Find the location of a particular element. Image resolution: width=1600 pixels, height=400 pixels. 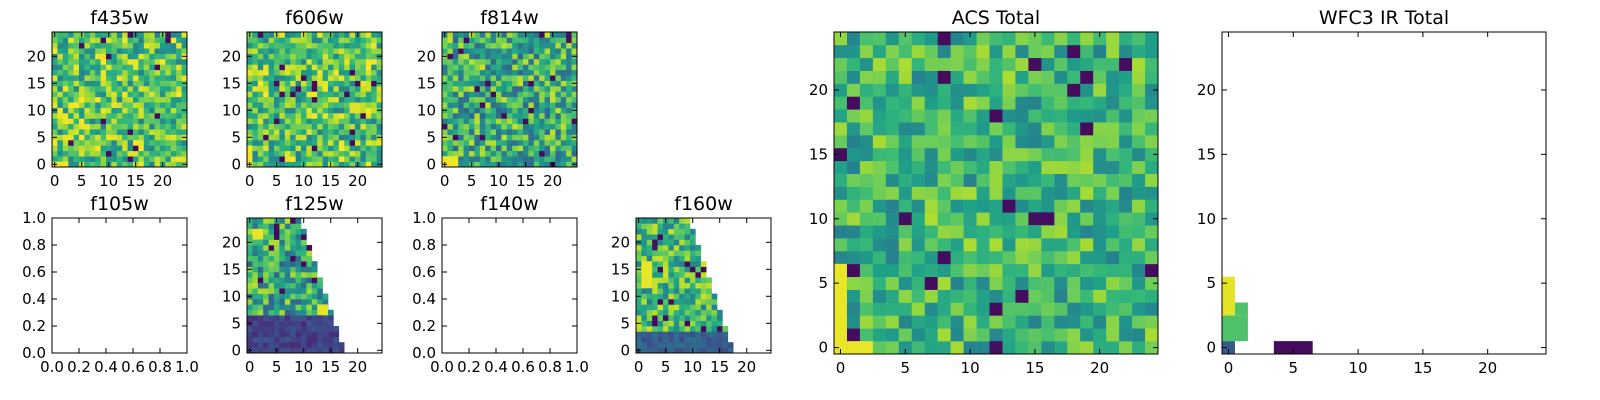

x-tick-label: 0 is located at coordinates (55, 181).